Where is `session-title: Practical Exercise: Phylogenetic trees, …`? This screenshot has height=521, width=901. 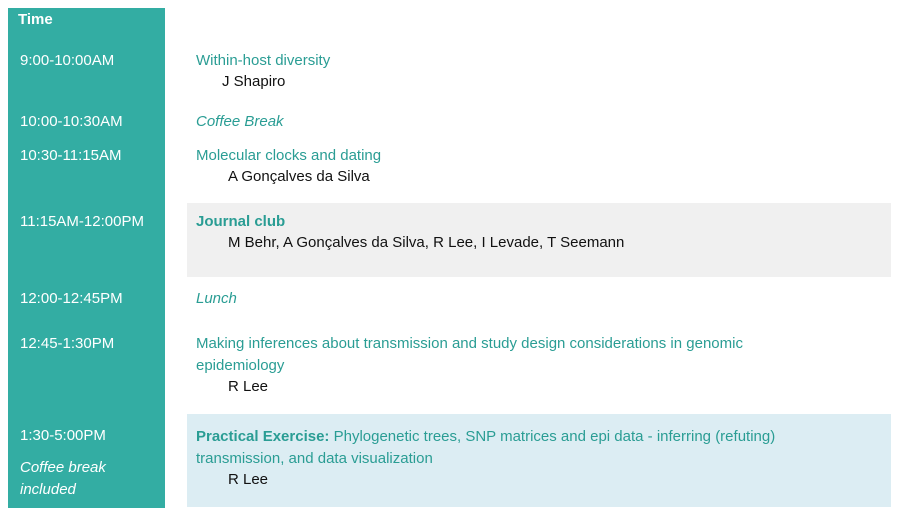
session-title: Practical Exercise: Phylogenetic trees, … is located at coordinates (526, 448).